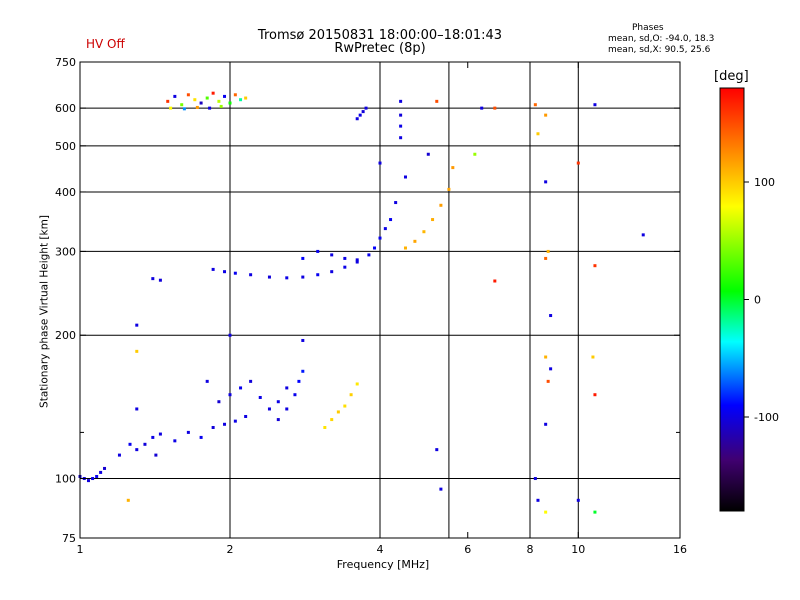 The image size is (800, 600). I want to click on x-tick-label: 4, so click(380, 549).